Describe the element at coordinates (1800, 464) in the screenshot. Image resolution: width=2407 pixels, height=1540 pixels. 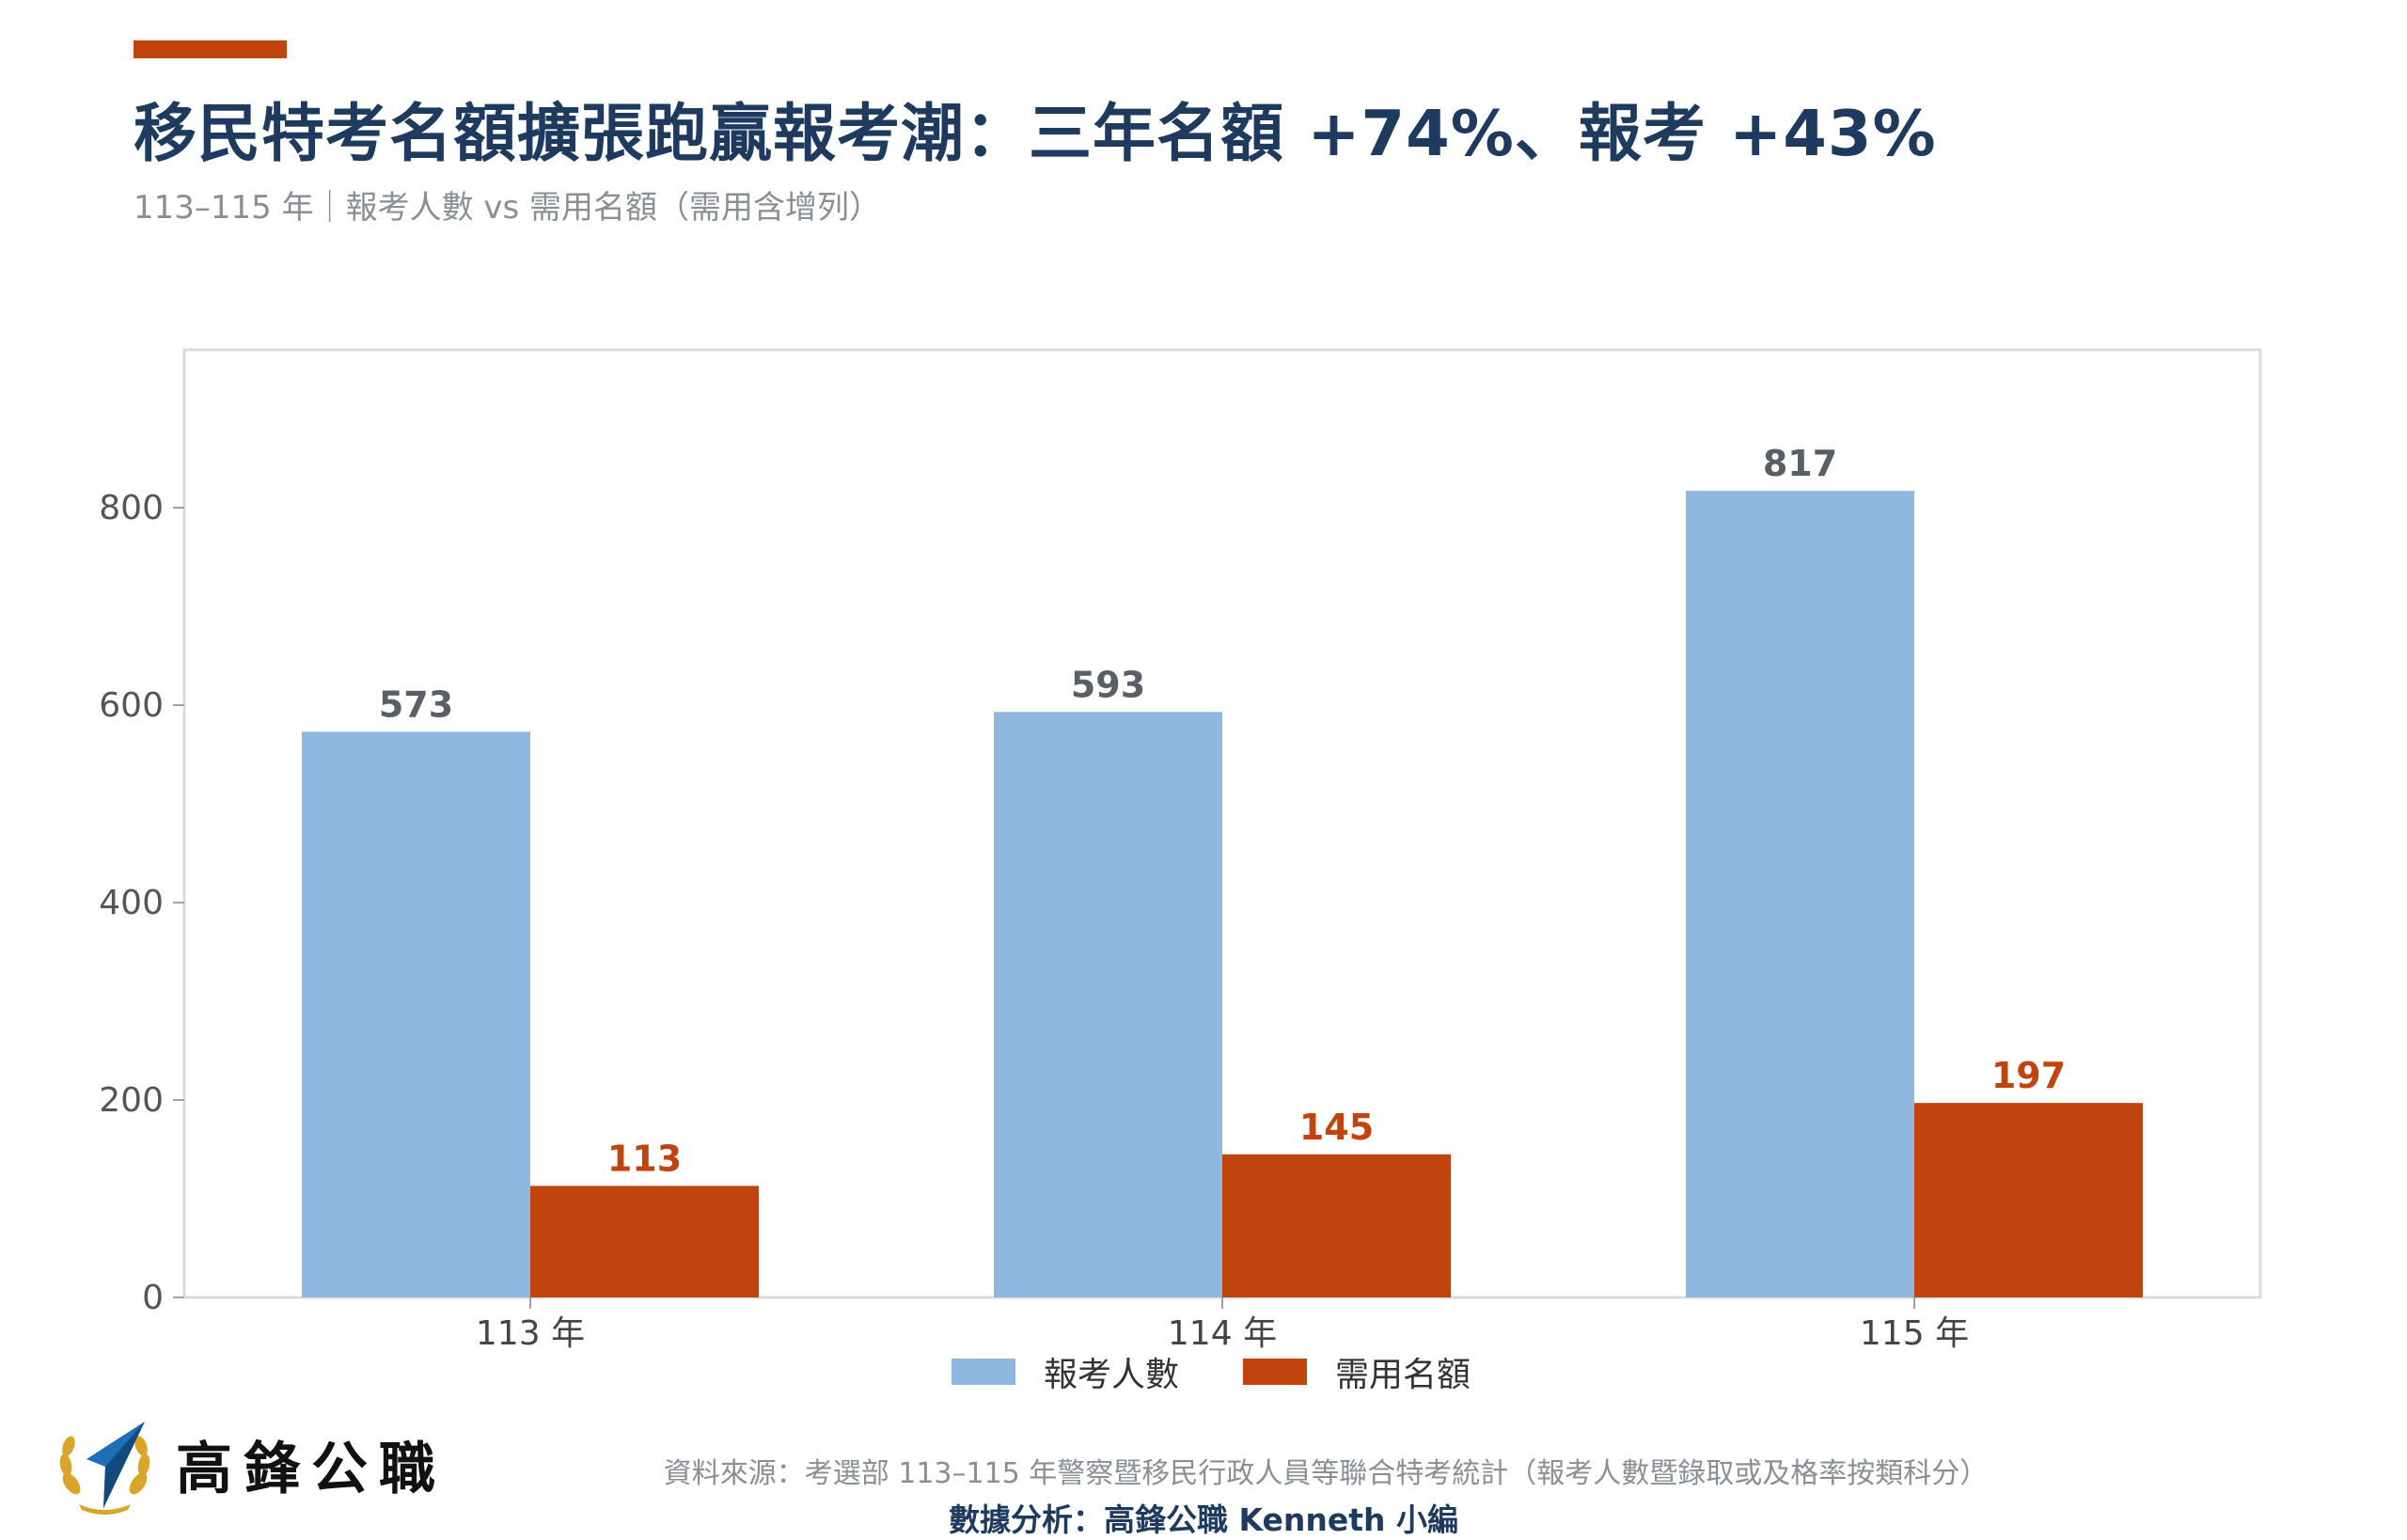
I see `data-label-applicants: 817` at that location.